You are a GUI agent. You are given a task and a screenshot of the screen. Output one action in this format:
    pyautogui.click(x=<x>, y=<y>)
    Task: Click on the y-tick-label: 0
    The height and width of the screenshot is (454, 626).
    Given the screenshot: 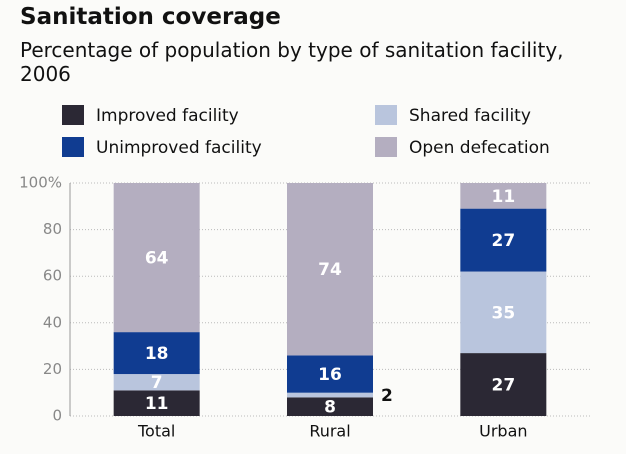 What is the action you would take?
    pyautogui.click(x=57, y=416)
    